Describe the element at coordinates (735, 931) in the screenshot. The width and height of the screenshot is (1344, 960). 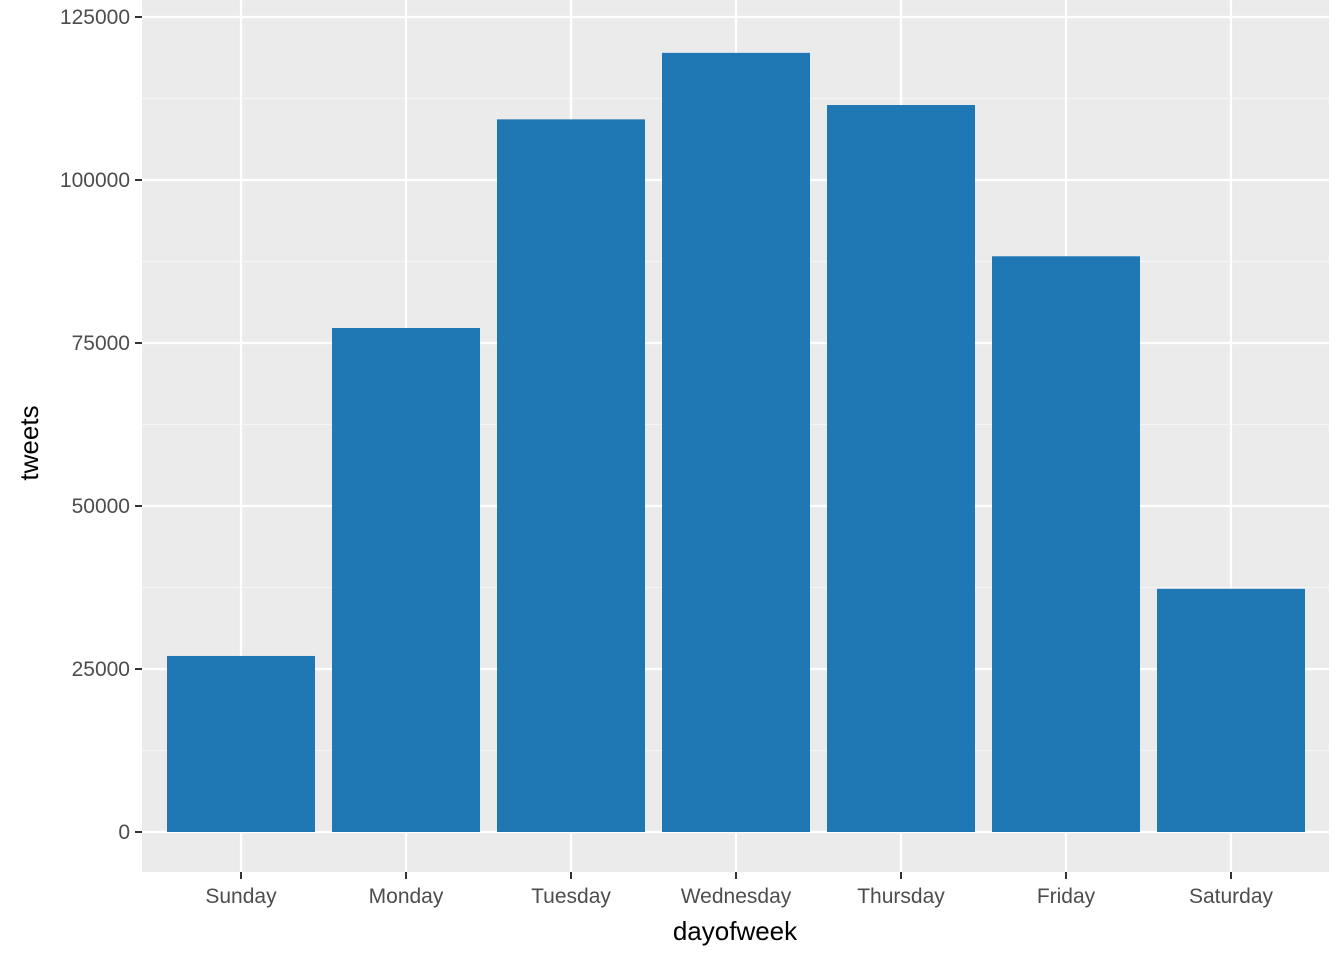
I see `x-axis-title: dayofweek` at that location.